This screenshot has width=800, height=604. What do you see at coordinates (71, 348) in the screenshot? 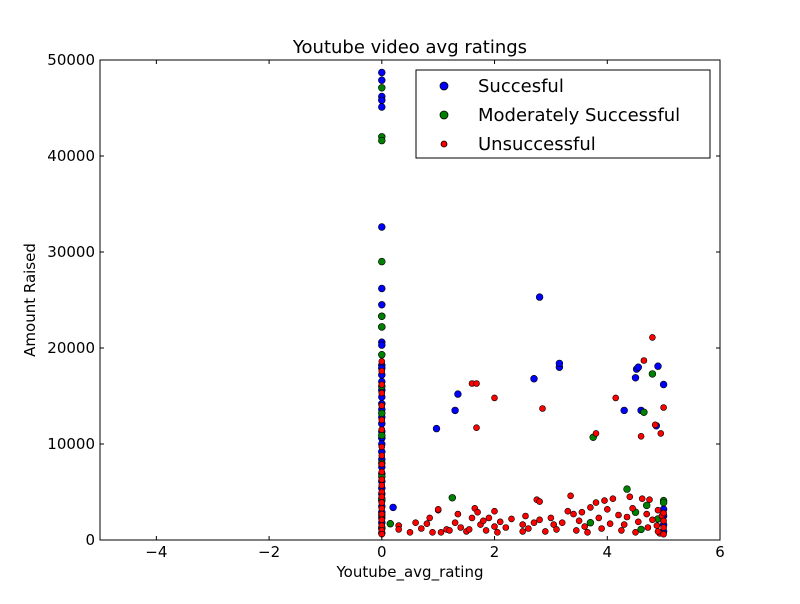
I see `y-tick-label: 20000` at bounding box center [71, 348].